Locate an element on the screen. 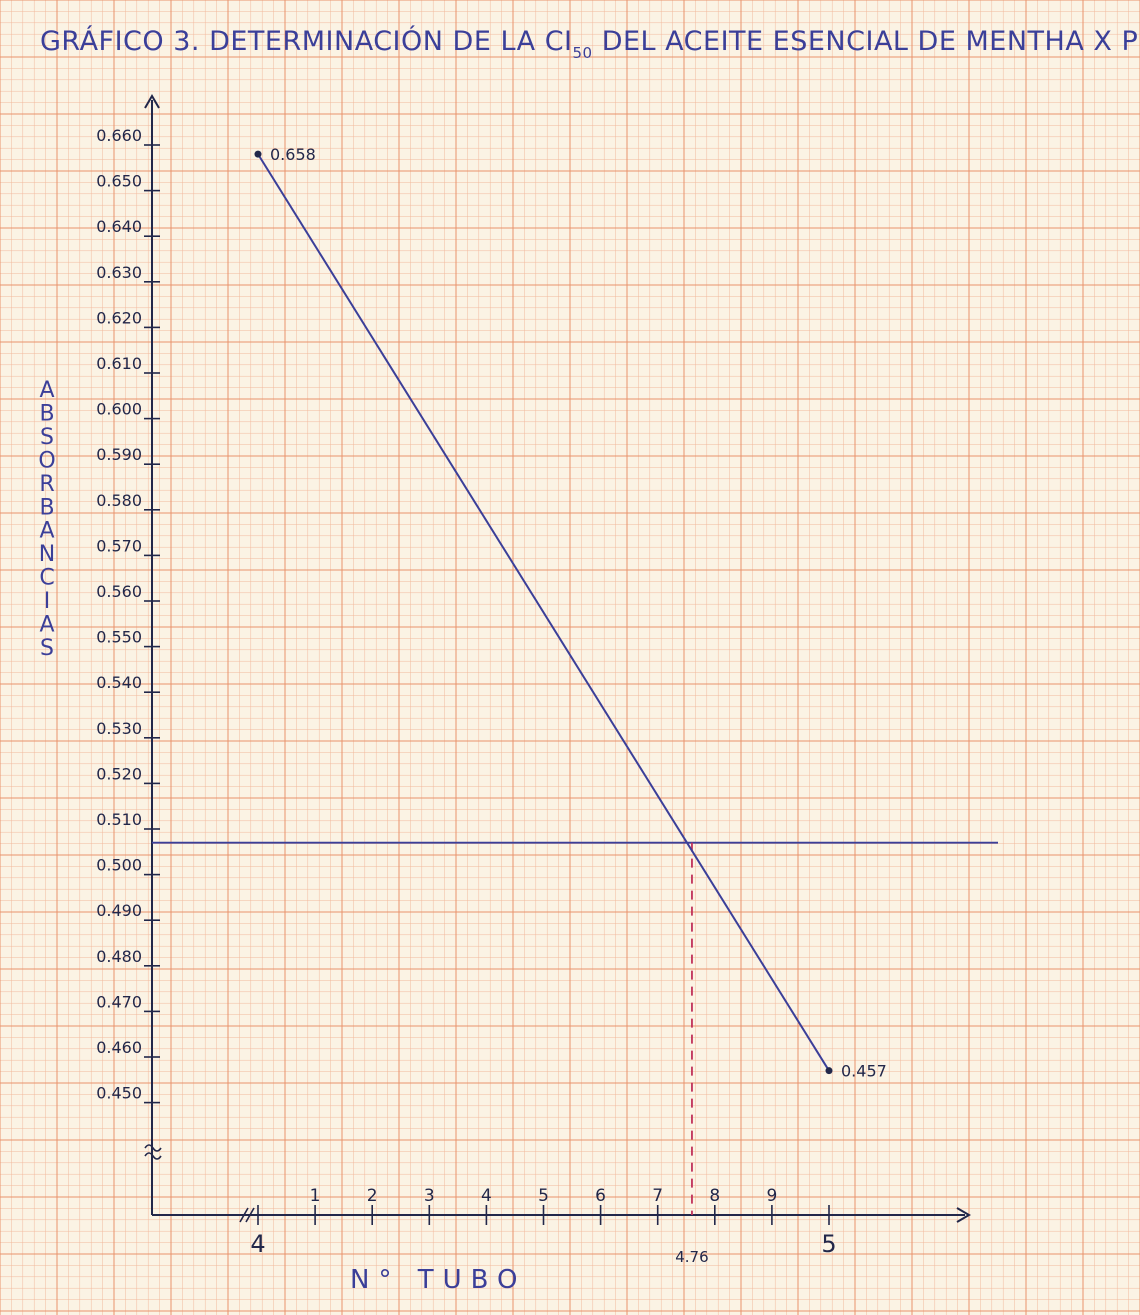 The width and height of the screenshot is (1140, 1315). y-axis-label-letter: I is located at coordinates (47, 601).